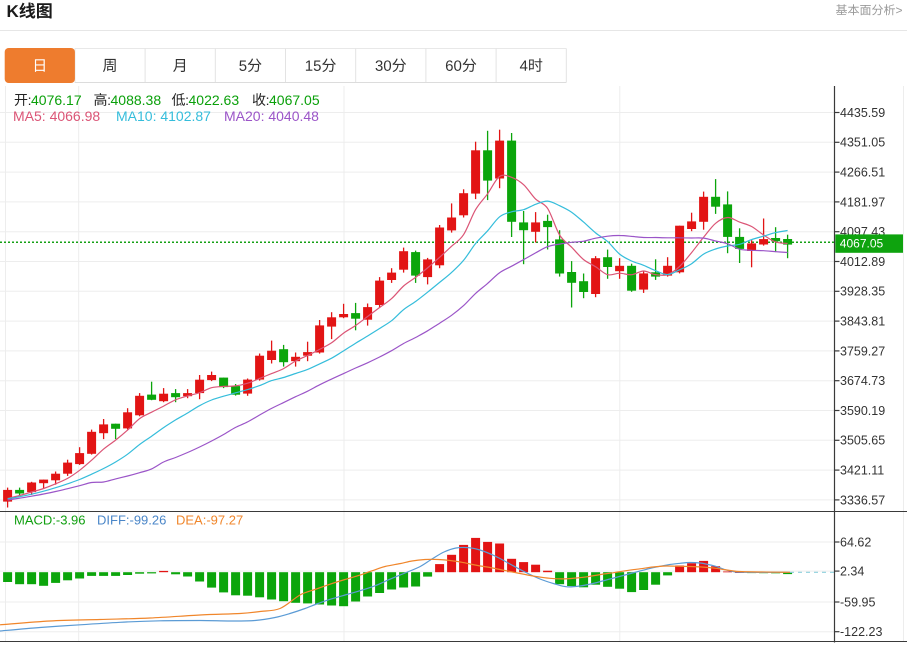 This screenshot has width=907, height=646. I want to click on svg-text: 4022.63, so click(214, 100).